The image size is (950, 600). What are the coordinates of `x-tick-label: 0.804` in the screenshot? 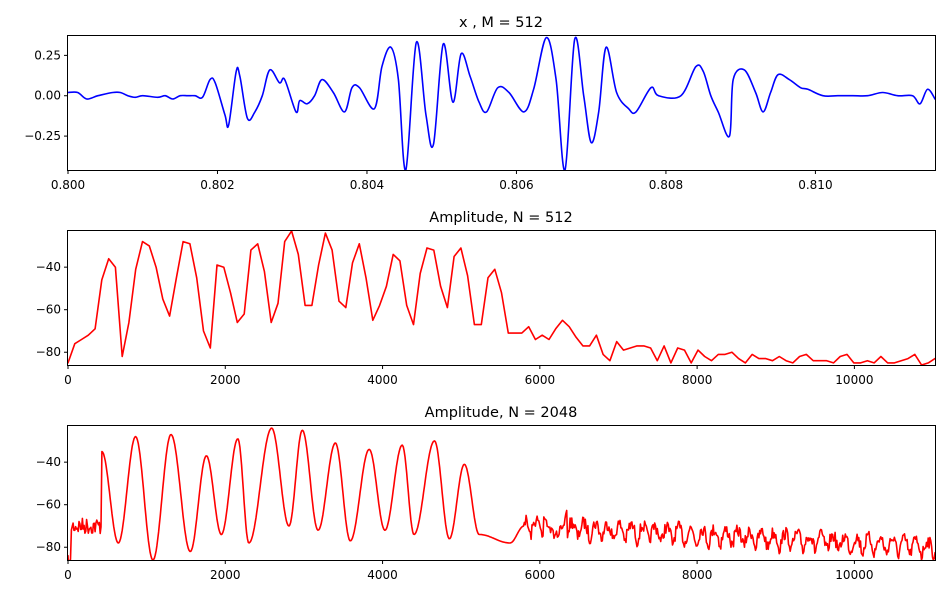 It's located at (367, 185).